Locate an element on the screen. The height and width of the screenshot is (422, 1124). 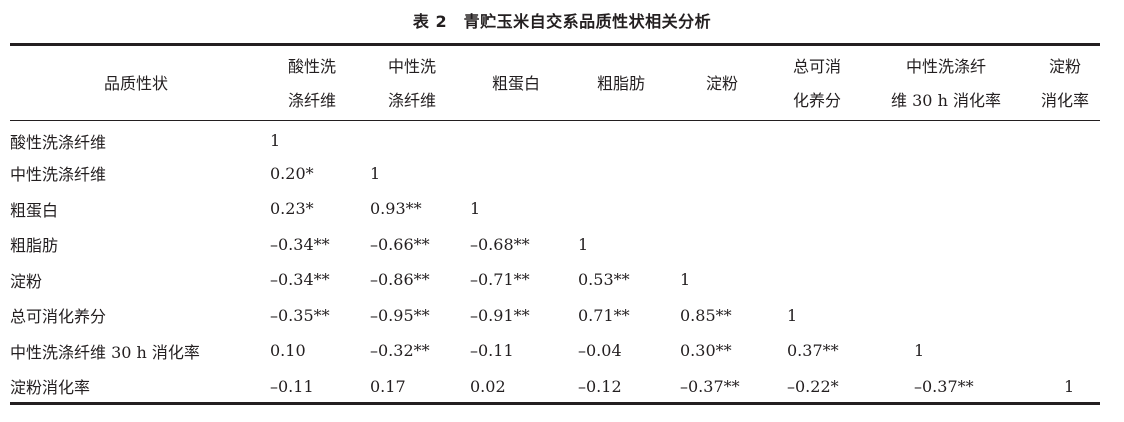
row-label: 总可消化养分 is located at coordinates (58, 317).